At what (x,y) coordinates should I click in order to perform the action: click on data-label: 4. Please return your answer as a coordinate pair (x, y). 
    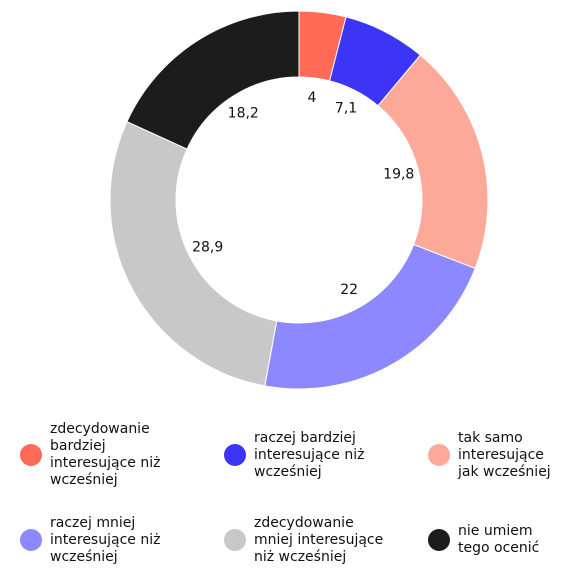
    Looking at the image, I should click on (311, 98).